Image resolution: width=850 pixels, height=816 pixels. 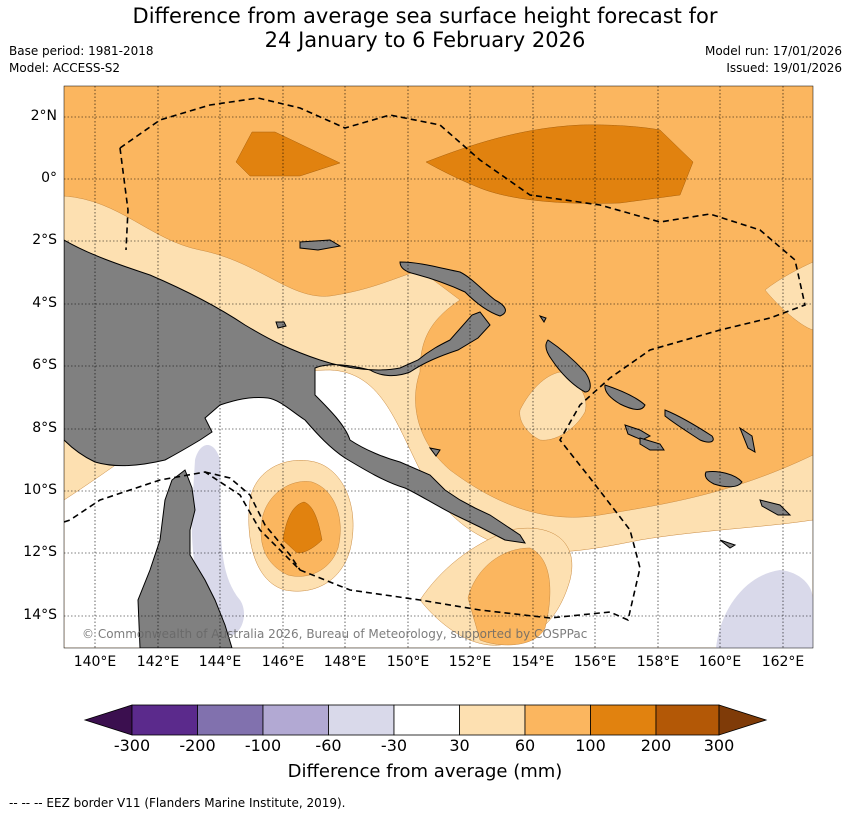 What do you see at coordinates (124, 199) in the screenshot?
I see `eez-png-north` at bounding box center [124, 199].